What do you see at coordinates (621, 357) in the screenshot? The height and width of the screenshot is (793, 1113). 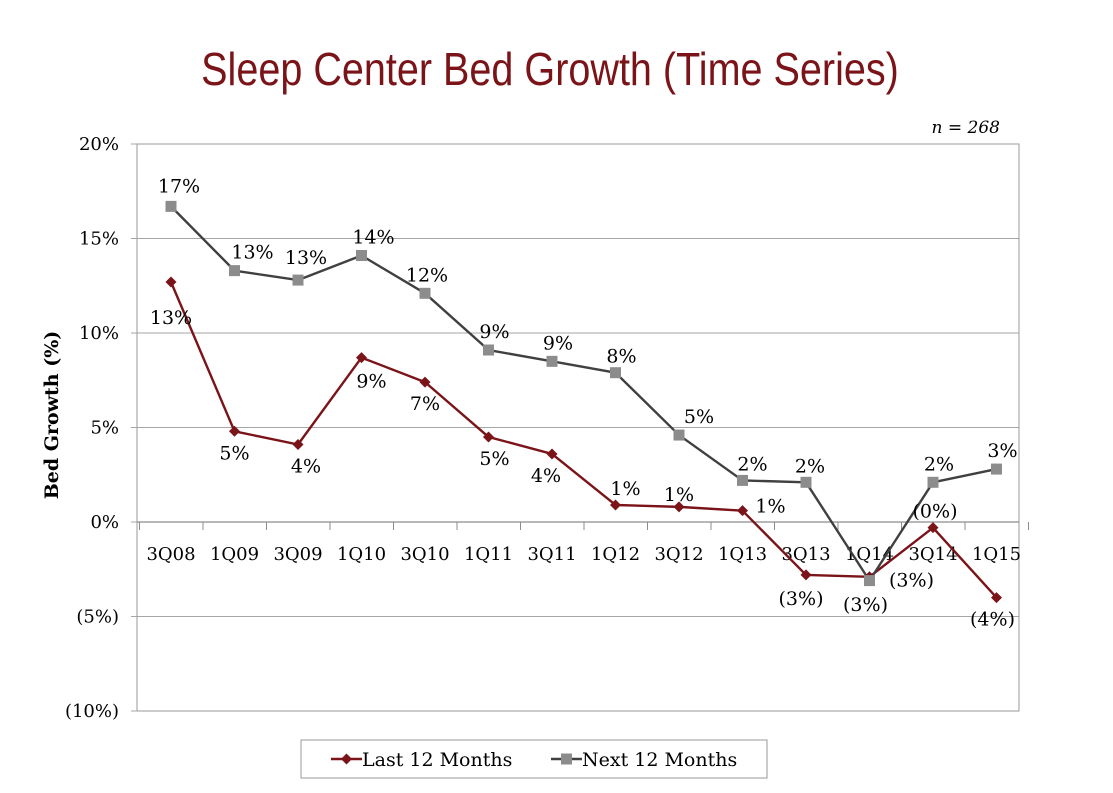 I see `data-label: 8%` at bounding box center [621, 357].